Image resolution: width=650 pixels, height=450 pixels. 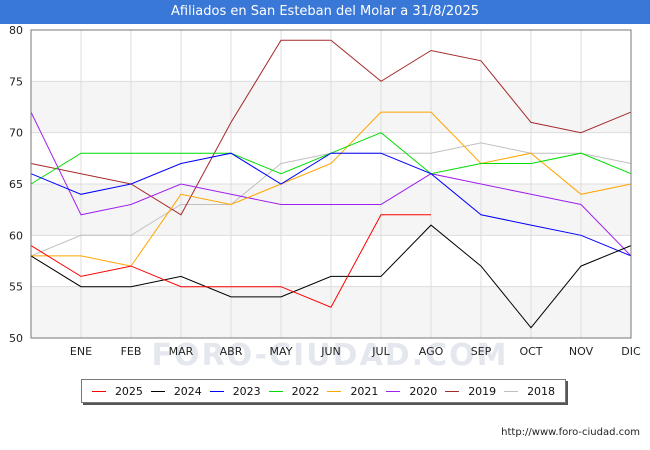 I want to click on legend-label: 2024, so click(x=187, y=391).